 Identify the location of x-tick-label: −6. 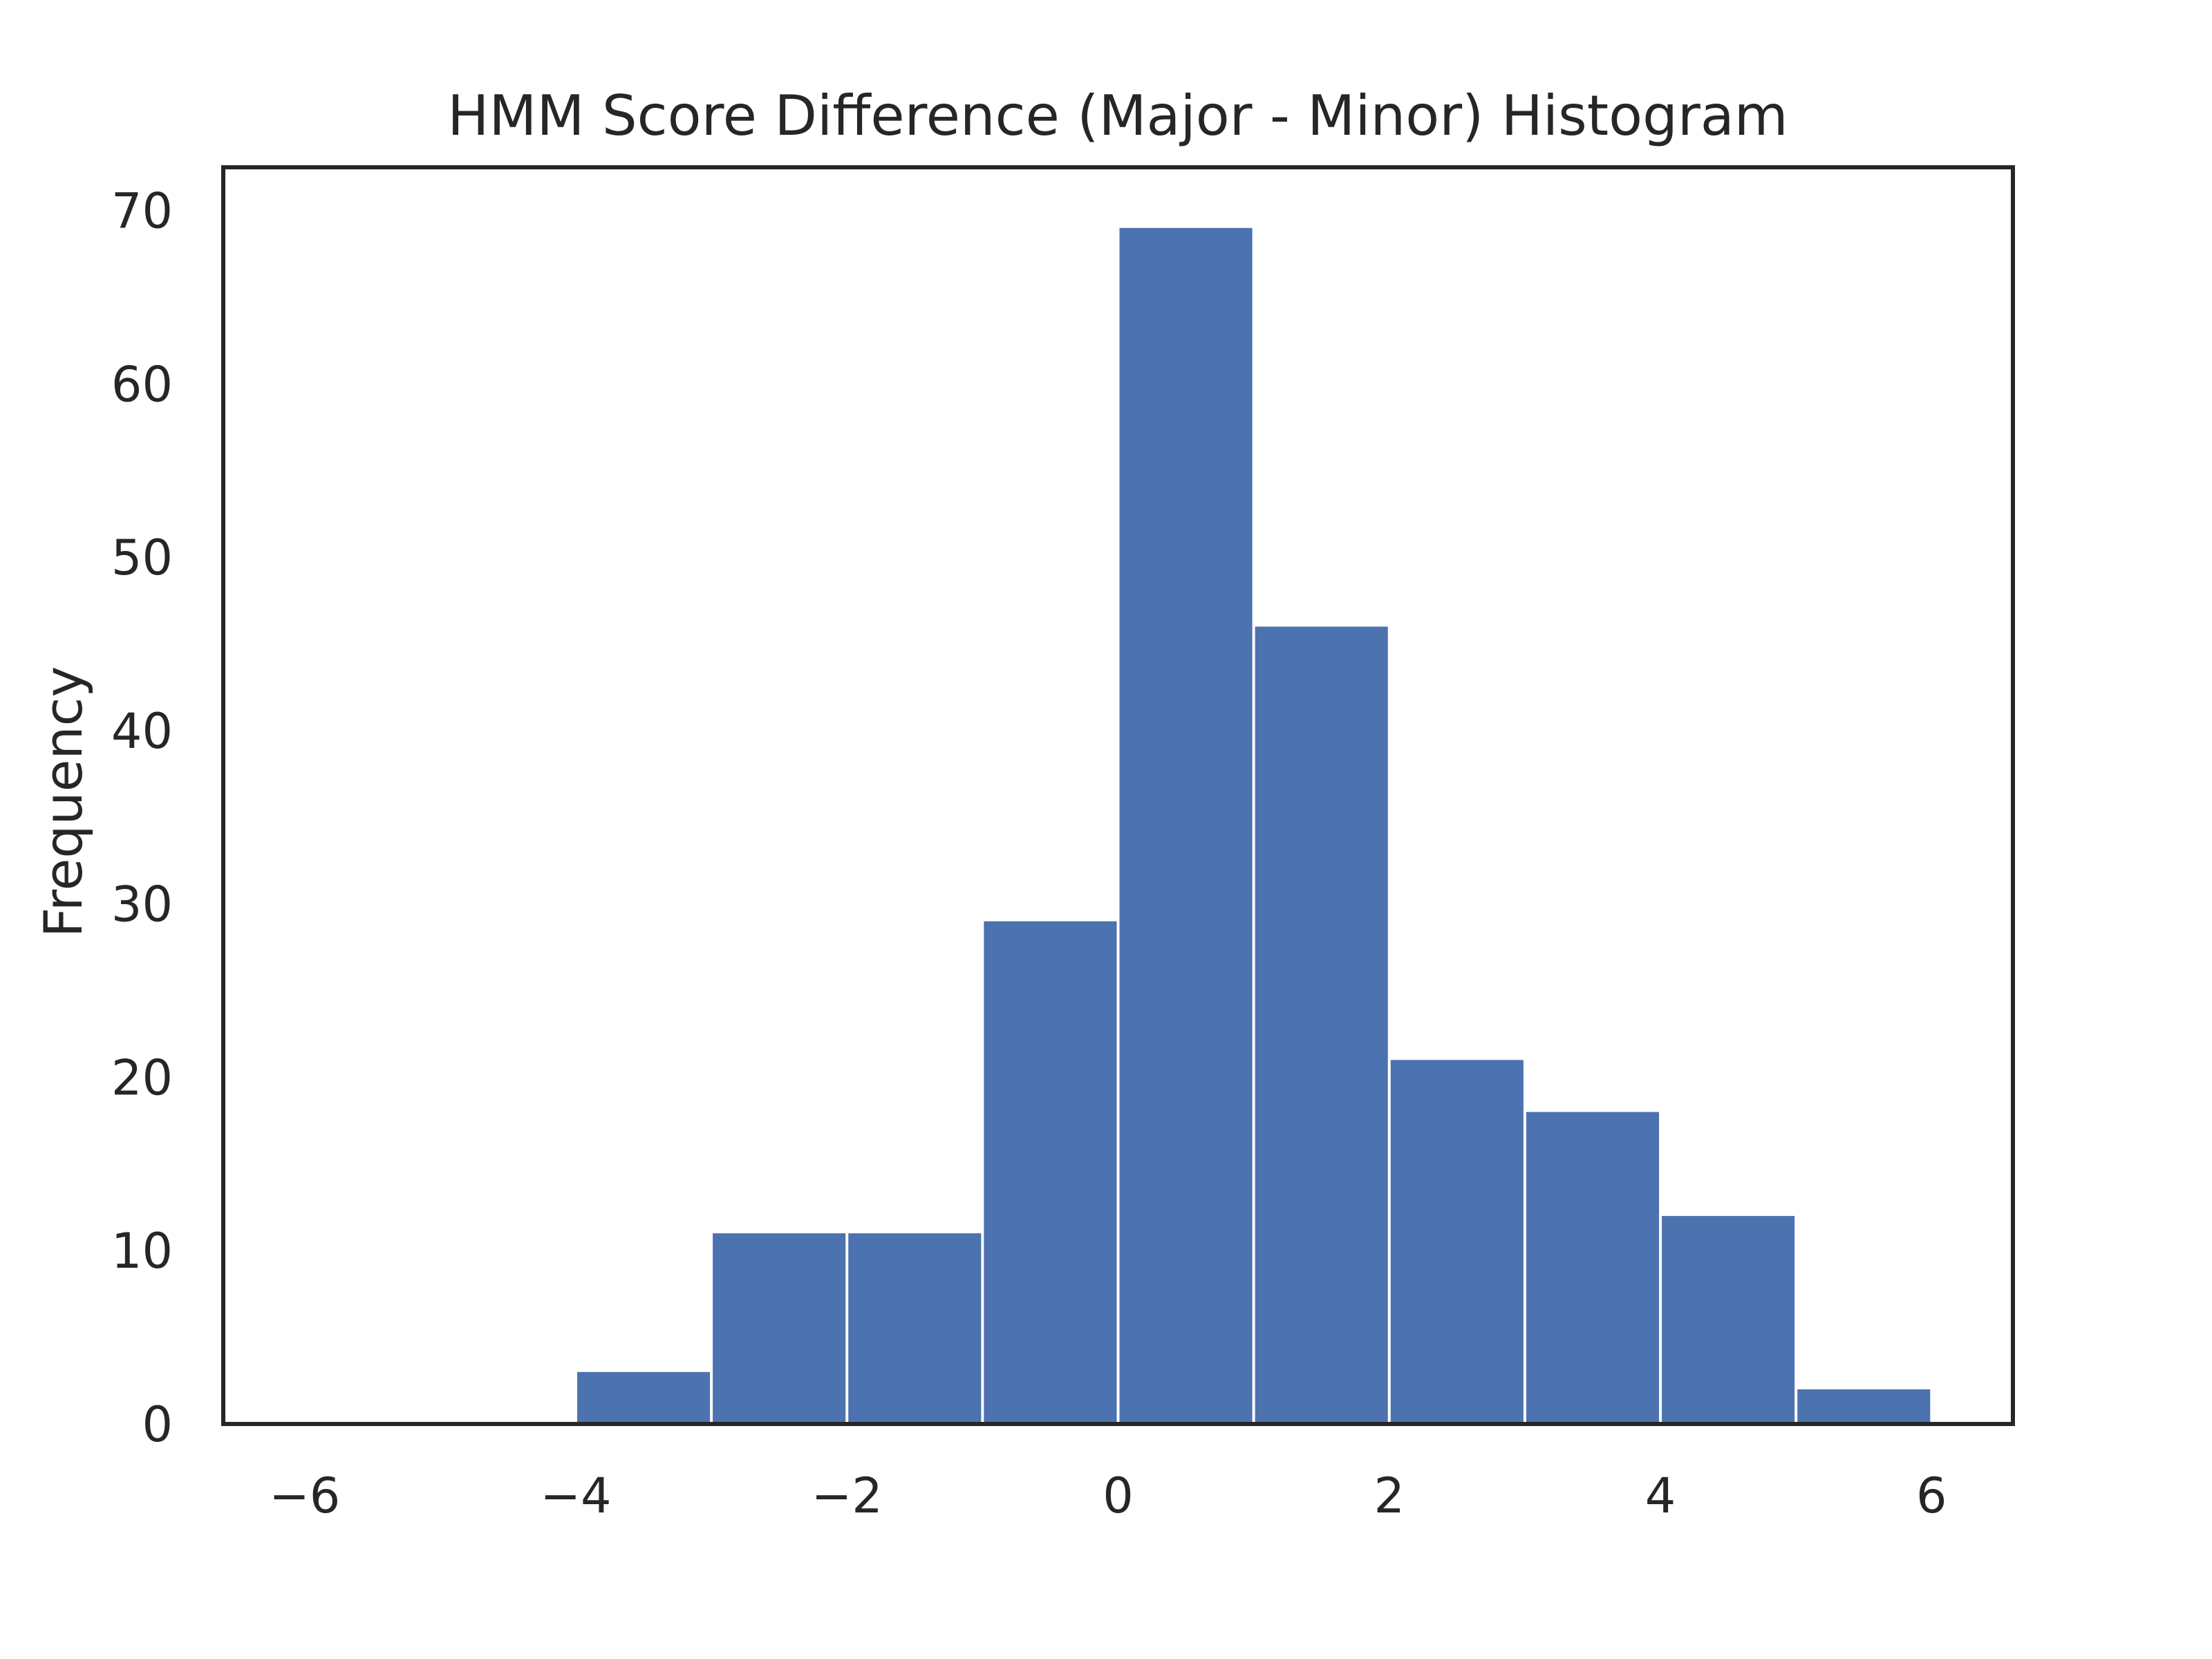
(304, 1496).